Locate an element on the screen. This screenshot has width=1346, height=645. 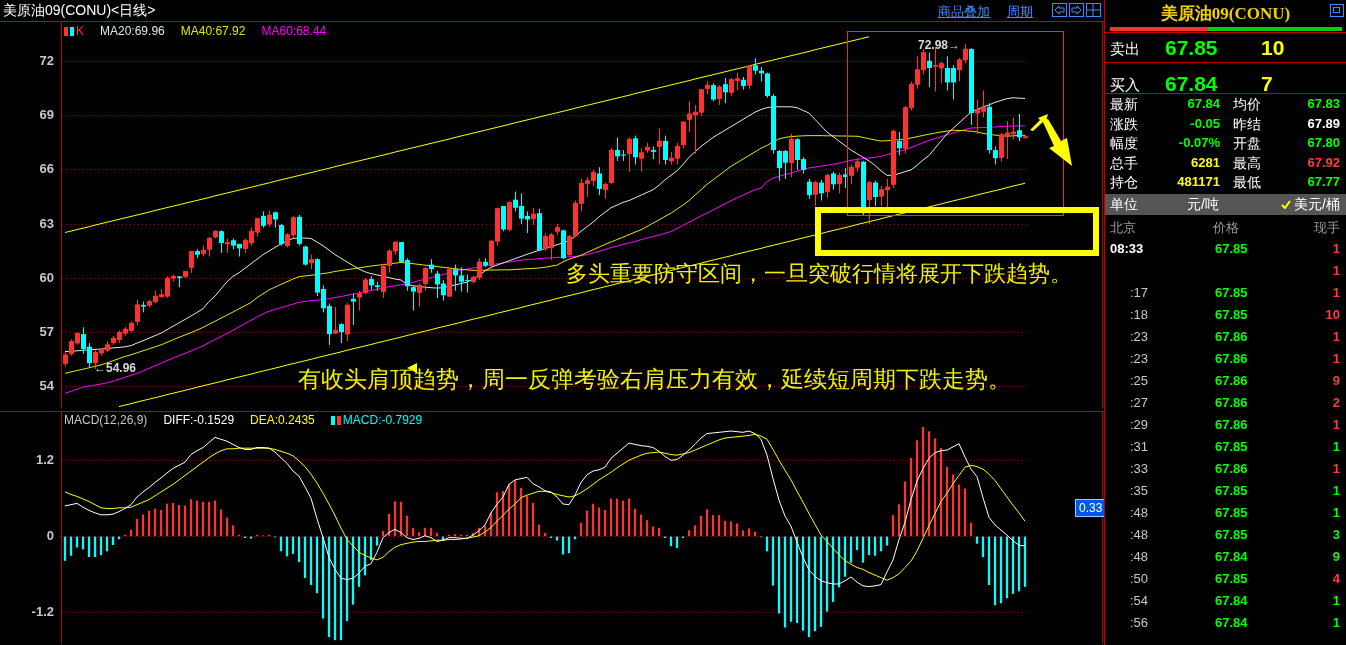
text: :33 is located at coordinates (1139, 468).